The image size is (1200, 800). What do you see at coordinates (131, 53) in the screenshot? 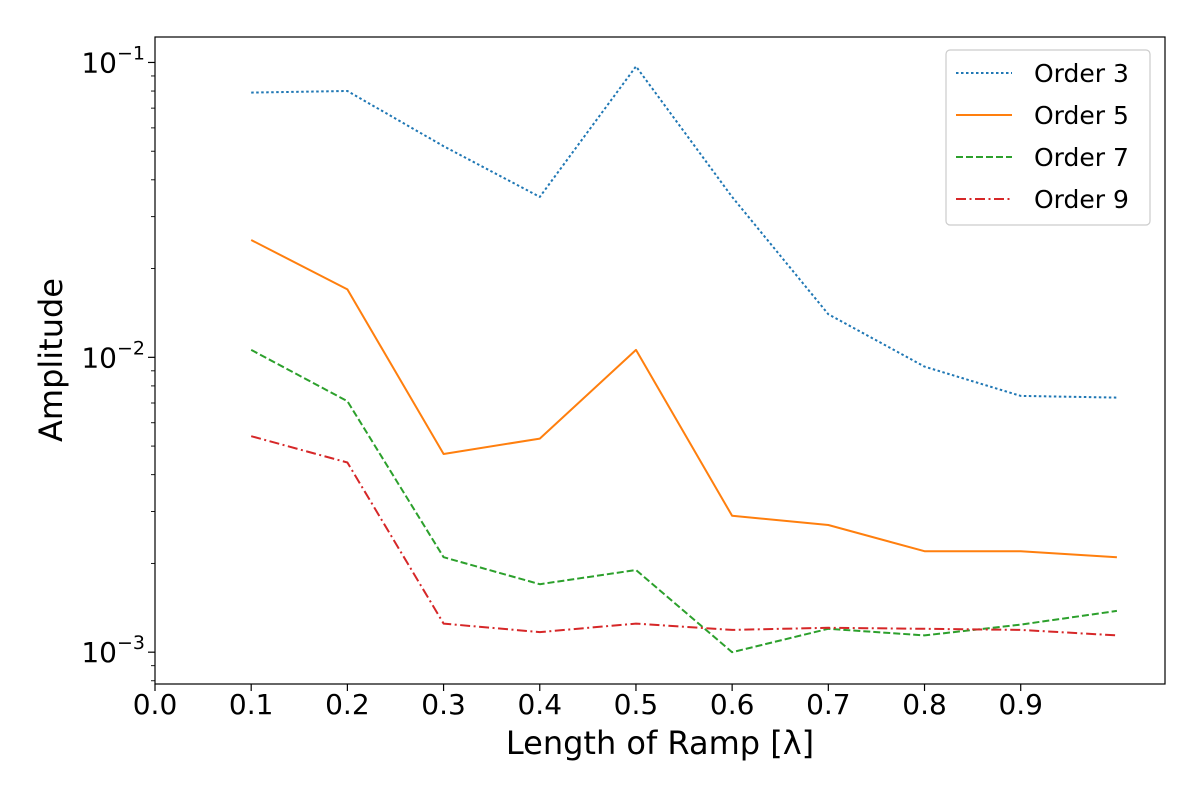
I see `y-tick-exponent: −1` at bounding box center [131, 53].